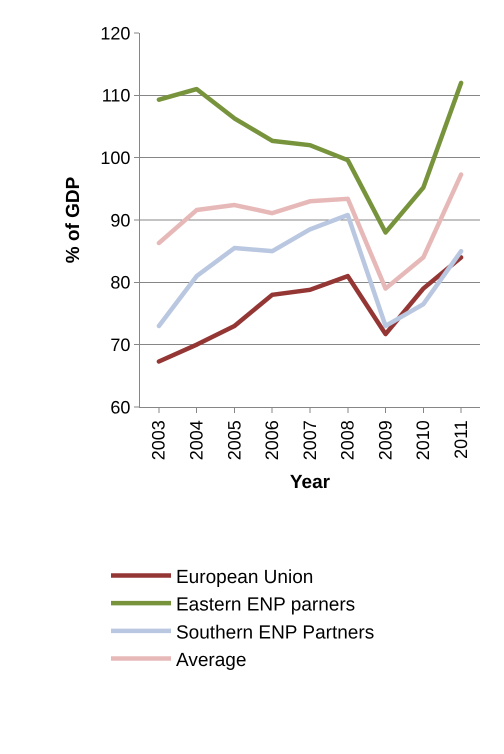  What do you see at coordinates (196, 440) in the screenshot?
I see `x-tick-label: 2004` at bounding box center [196, 440].